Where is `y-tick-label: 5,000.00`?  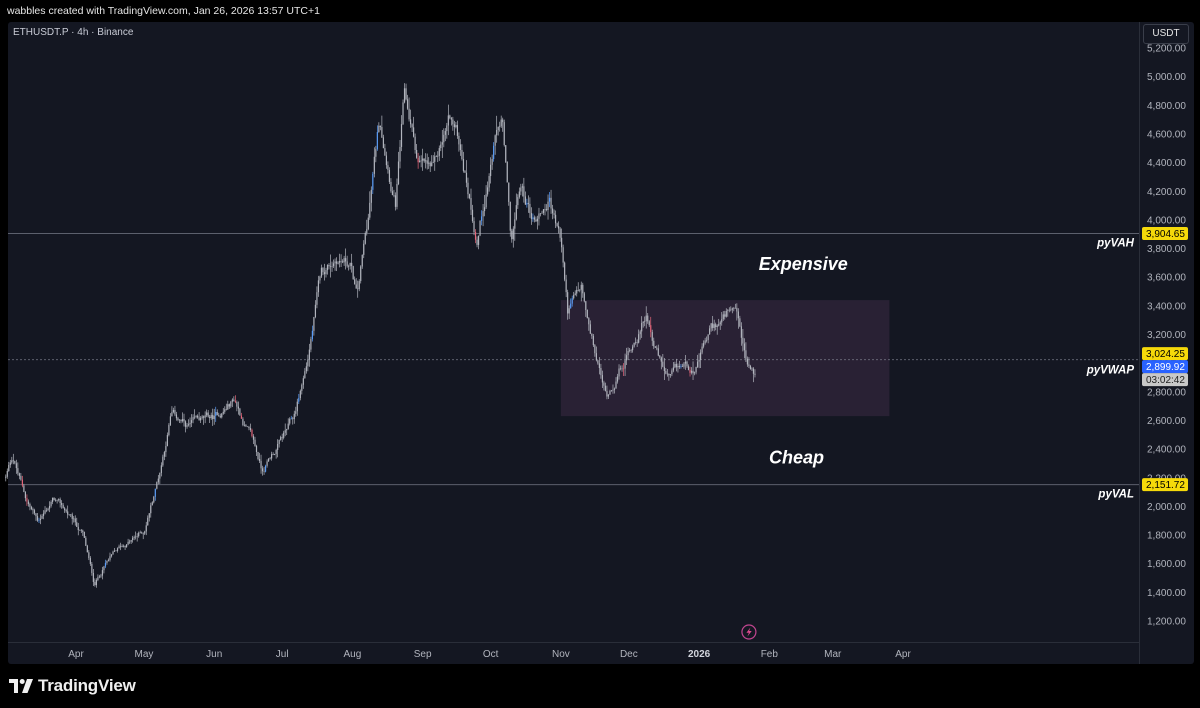 y-tick-label: 5,000.00 is located at coordinates (1166, 77).